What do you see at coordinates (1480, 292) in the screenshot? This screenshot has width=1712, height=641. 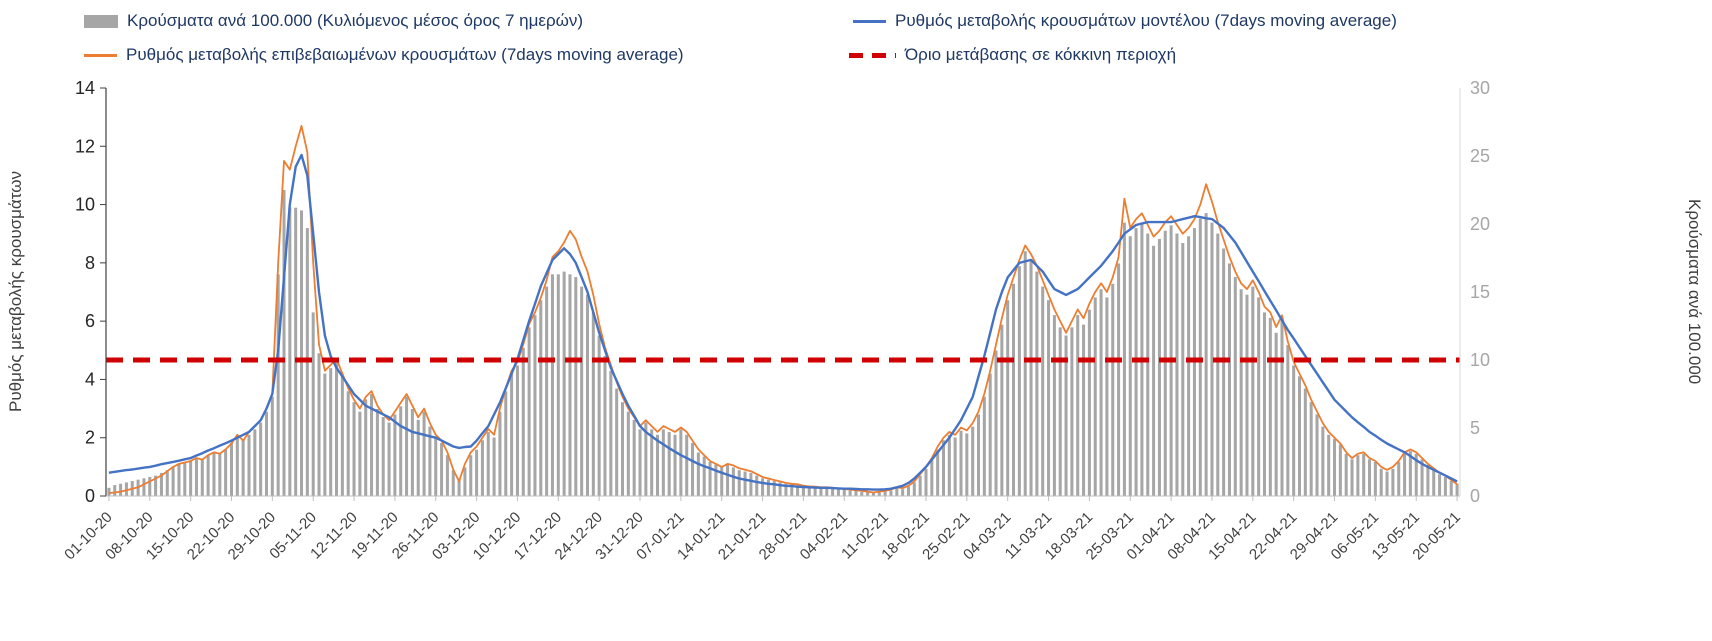 I see `right-axis-tick-label: 15` at bounding box center [1480, 292].